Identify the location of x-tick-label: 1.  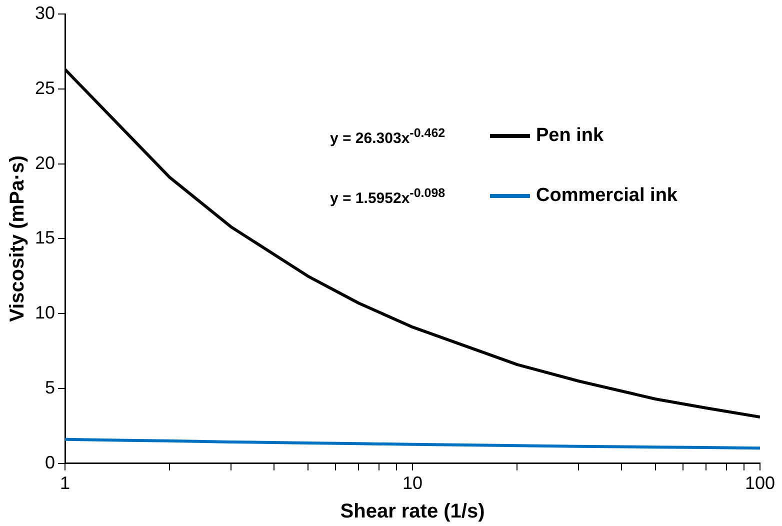
(65, 483).